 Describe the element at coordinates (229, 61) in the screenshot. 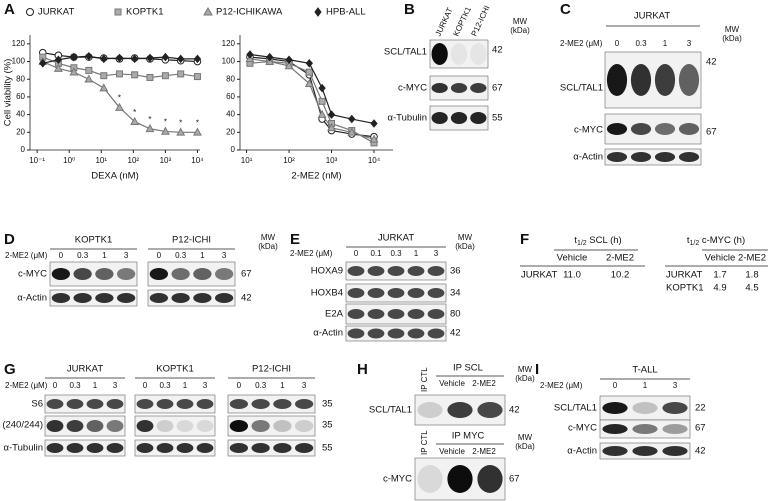

I see `y-tick-label: 100` at that location.